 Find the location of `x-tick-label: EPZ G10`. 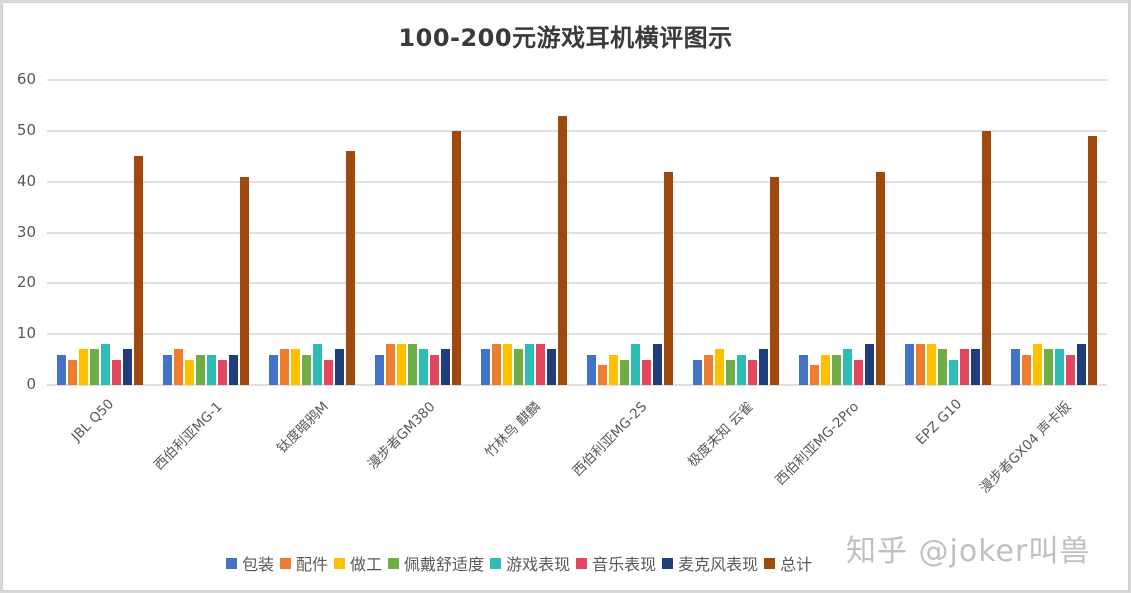

x-tick-label: EPZ G10 is located at coordinates (939, 422).